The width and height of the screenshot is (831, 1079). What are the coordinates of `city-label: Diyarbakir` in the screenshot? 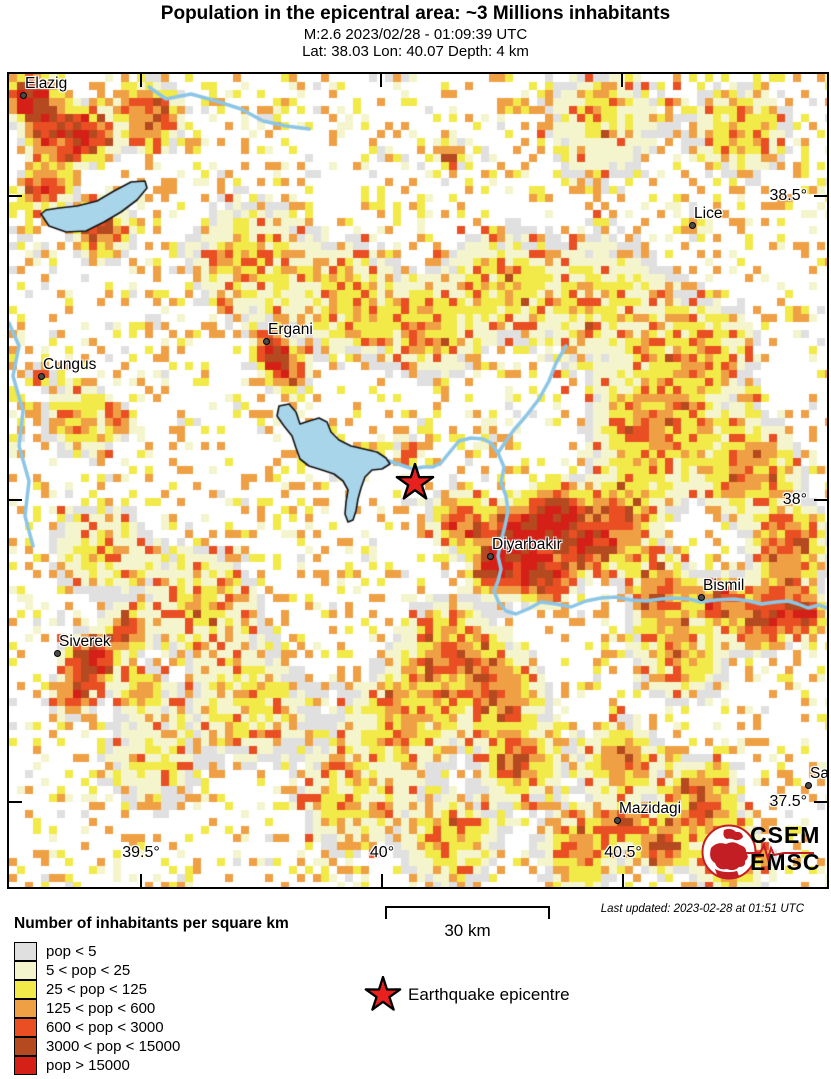 It's located at (527, 544).